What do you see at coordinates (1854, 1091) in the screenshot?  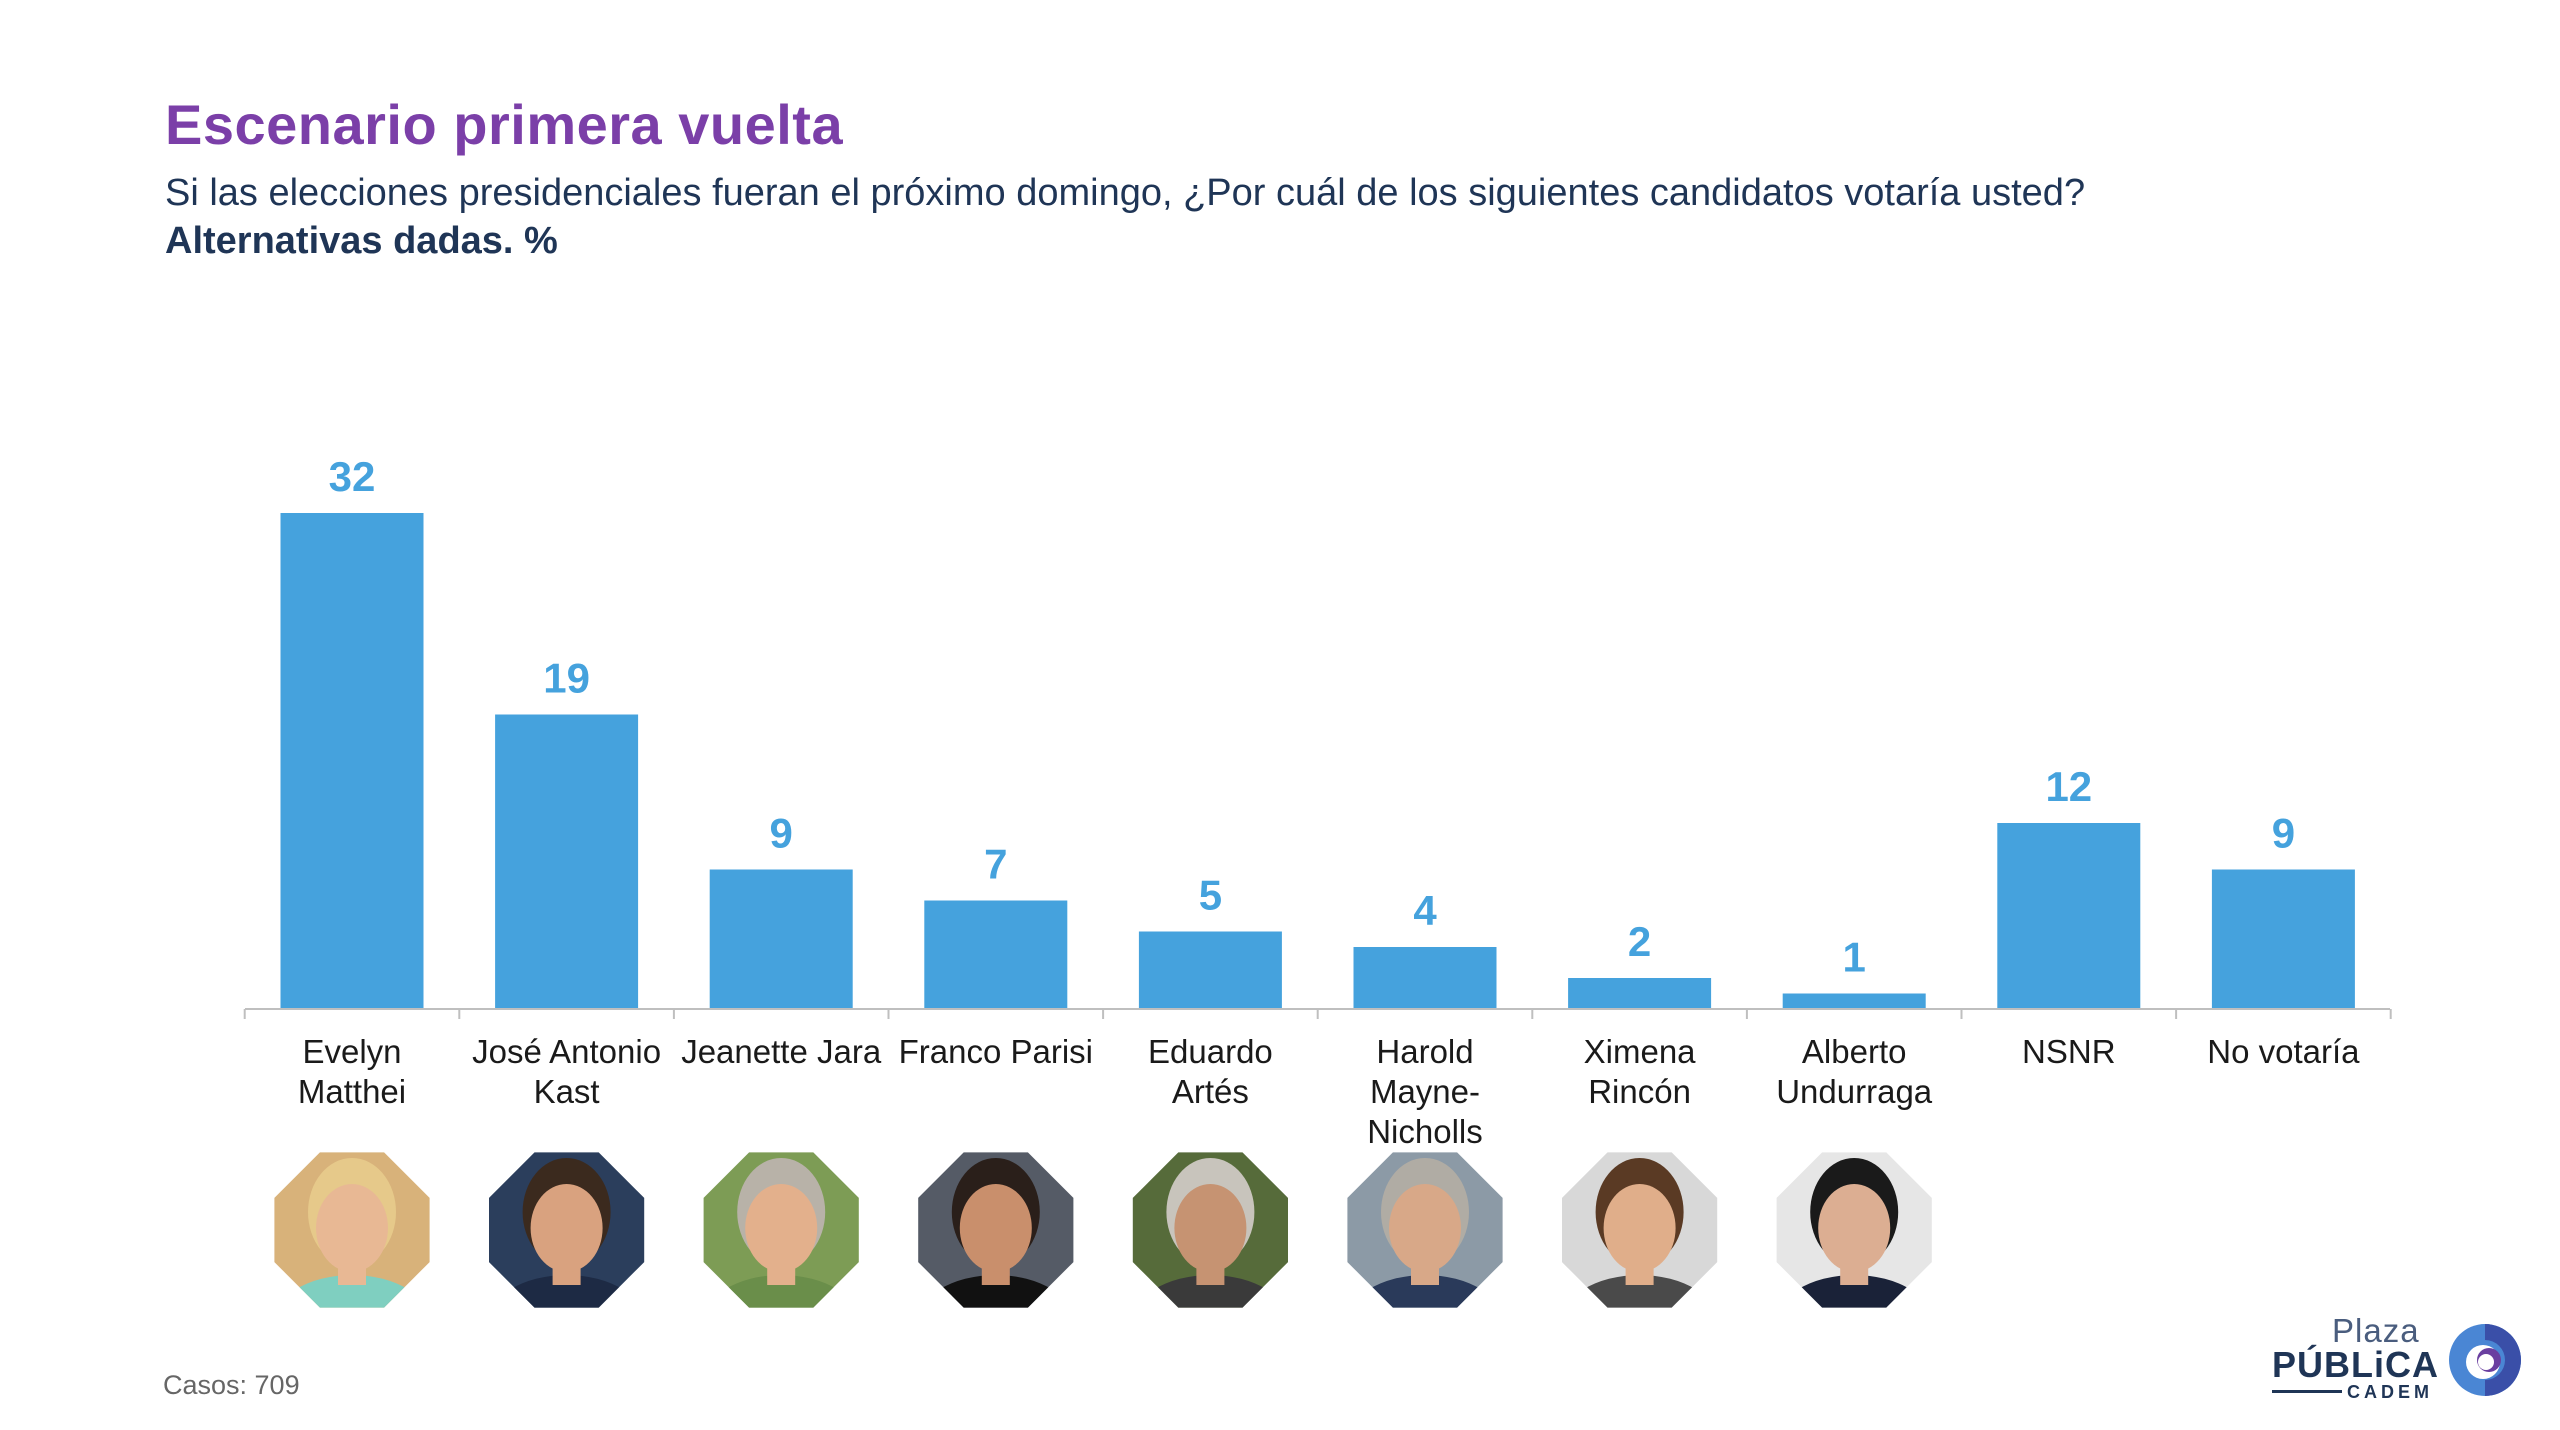 I see `category-label: Undurraga` at bounding box center [1854, 1091].